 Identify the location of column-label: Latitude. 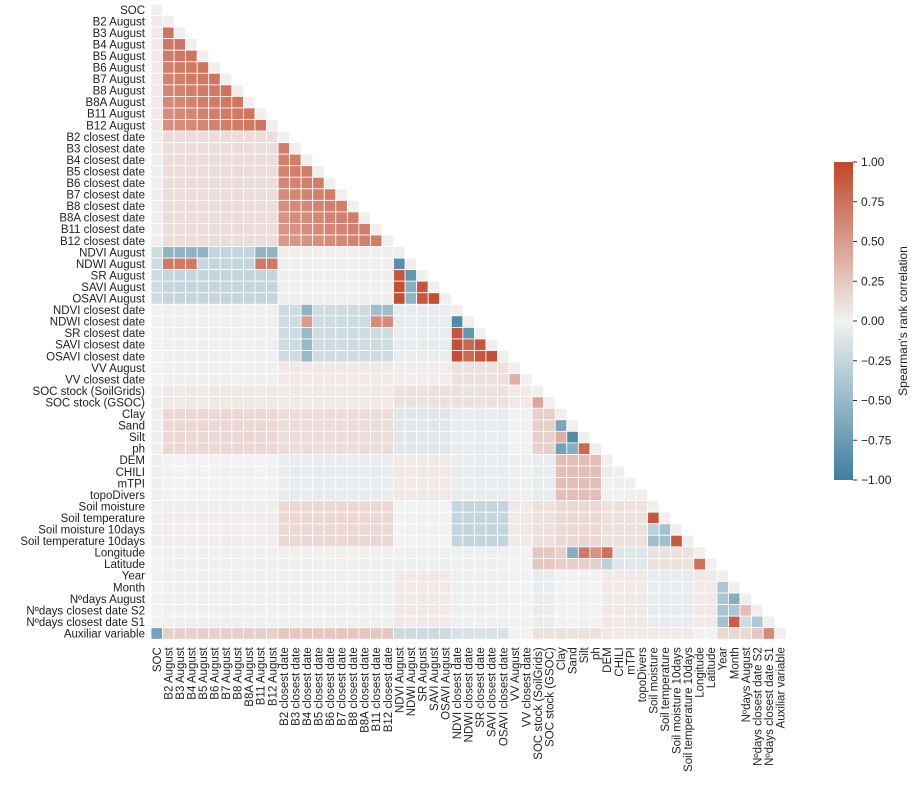
(712, 667).